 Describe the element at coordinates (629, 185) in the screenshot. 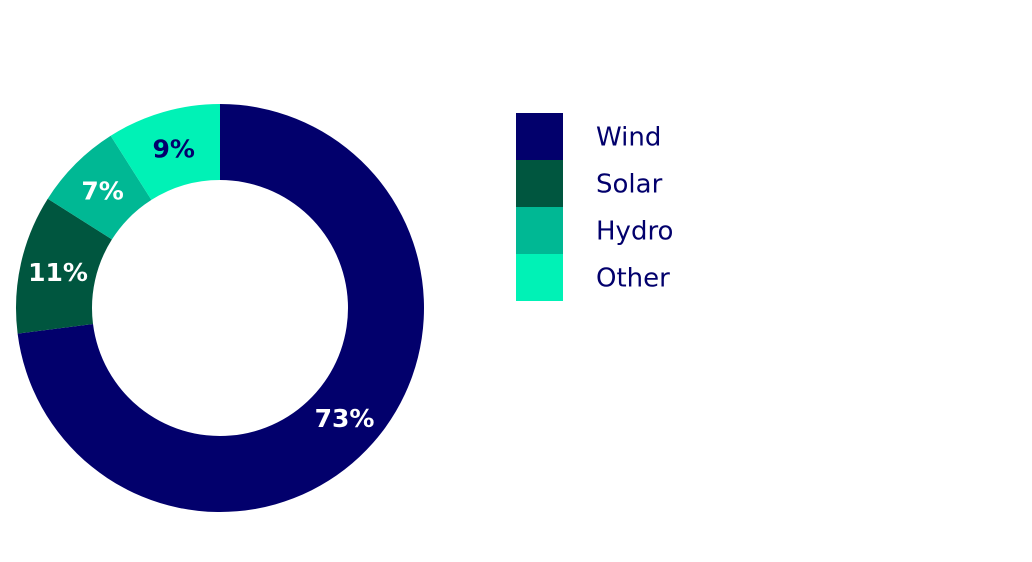

I see `legend-label: Solar` at that location.